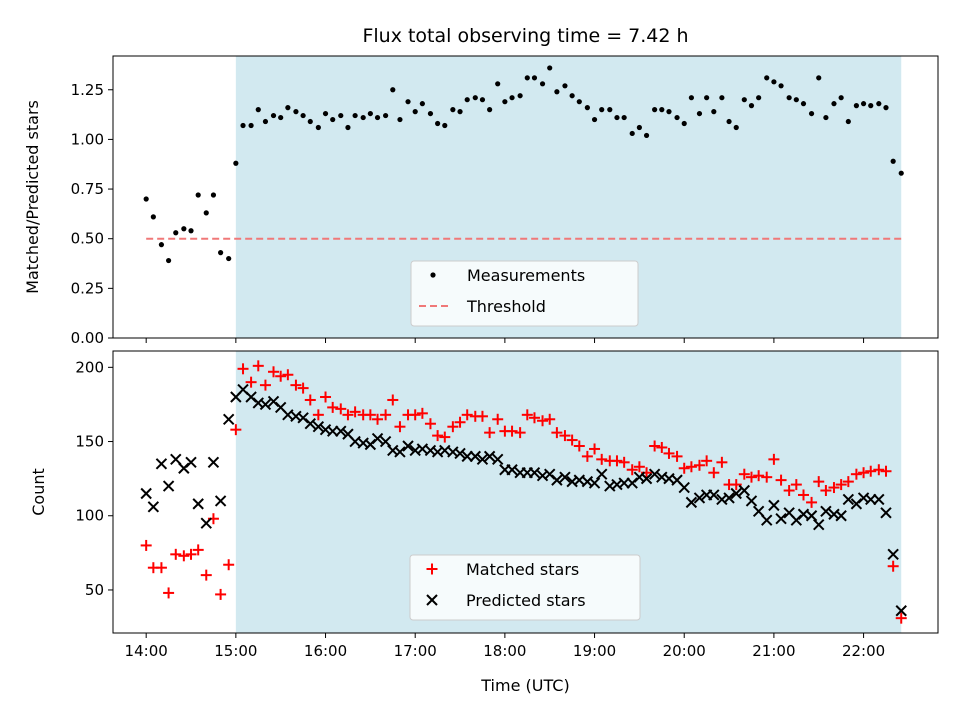 Image resolution: width=960 pixels, height=725 pixels. I want to click on x-tick-label: 14:00, so click(146, 651).